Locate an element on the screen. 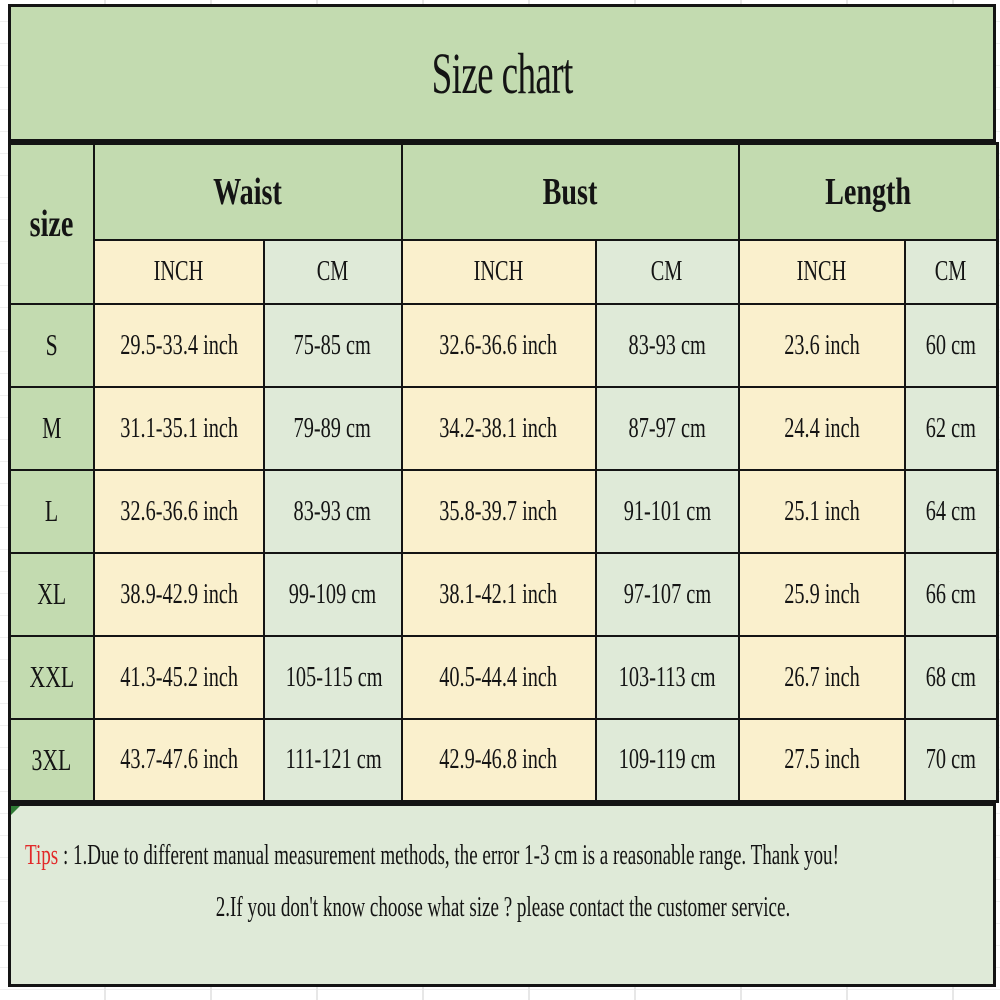 This screenshot has height=1000, width=1000. cell-length-cm: 70 cm is located at coordinates (951, 760).